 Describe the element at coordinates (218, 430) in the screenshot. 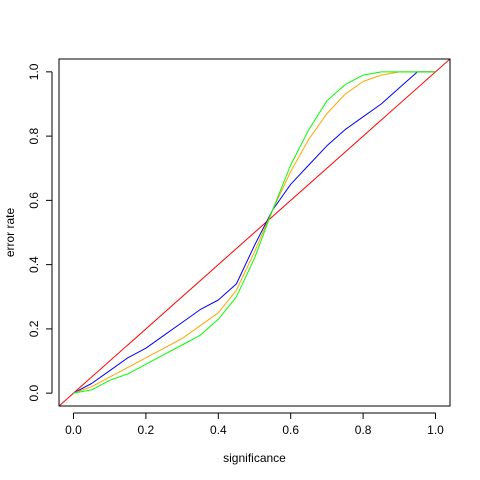

I see `x-tick-label: 0.4` at that location.